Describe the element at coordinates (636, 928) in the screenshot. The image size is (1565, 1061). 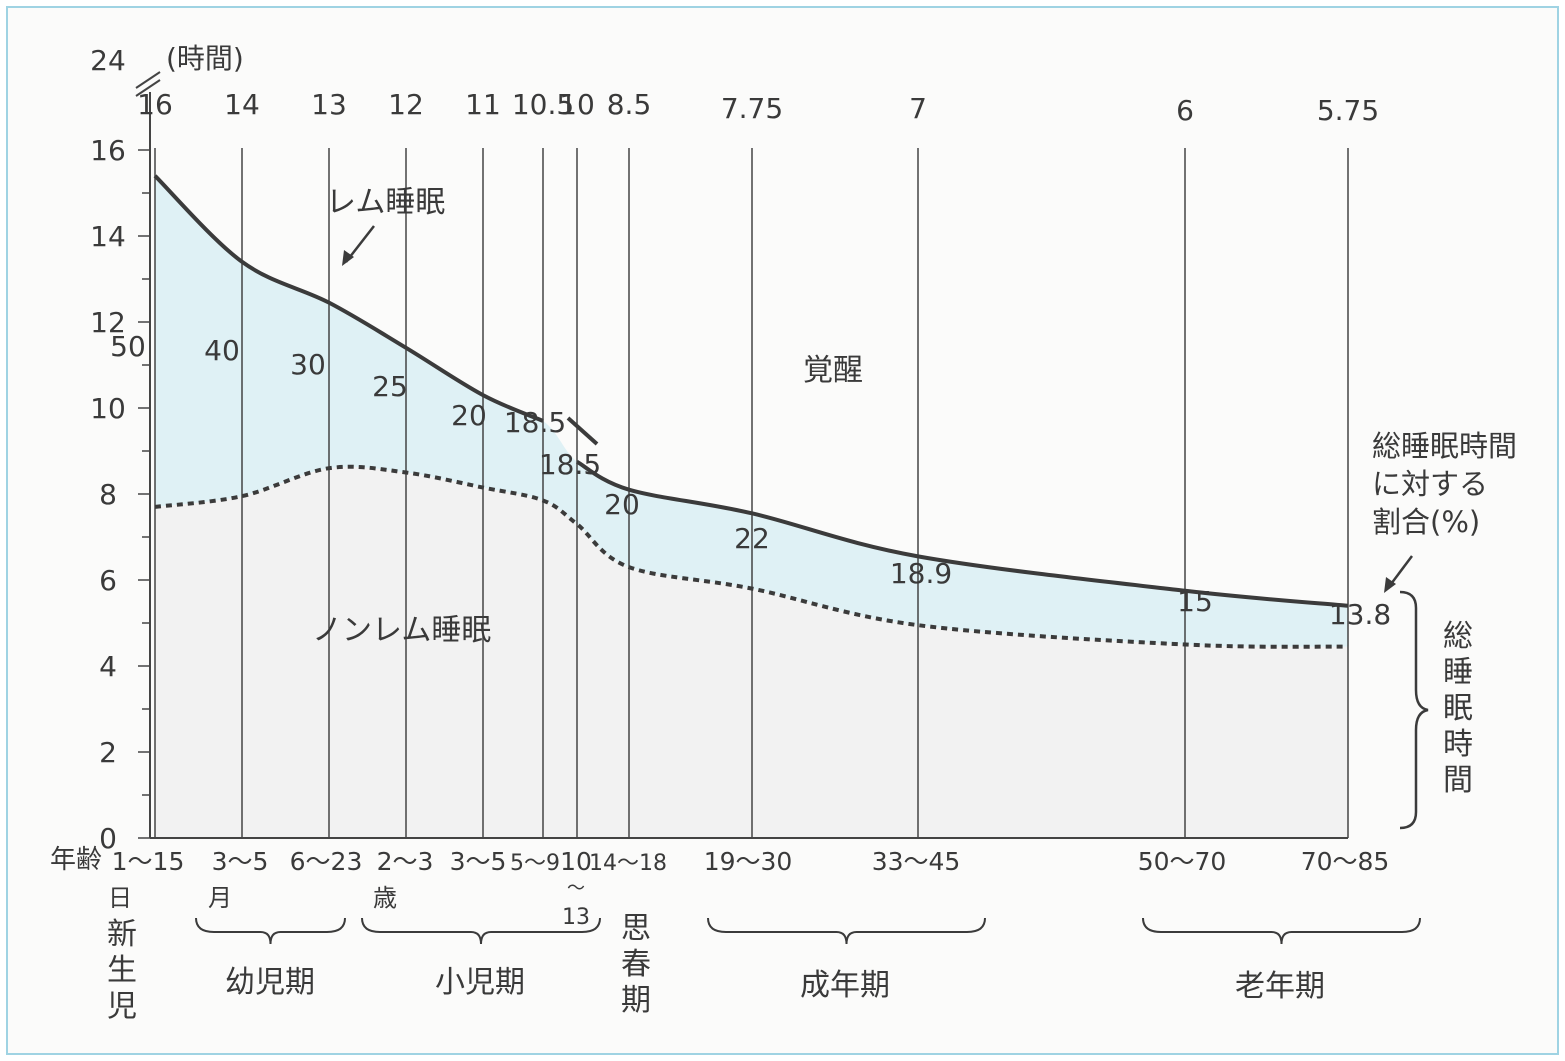
I see `period-label-char: 思` at that location.